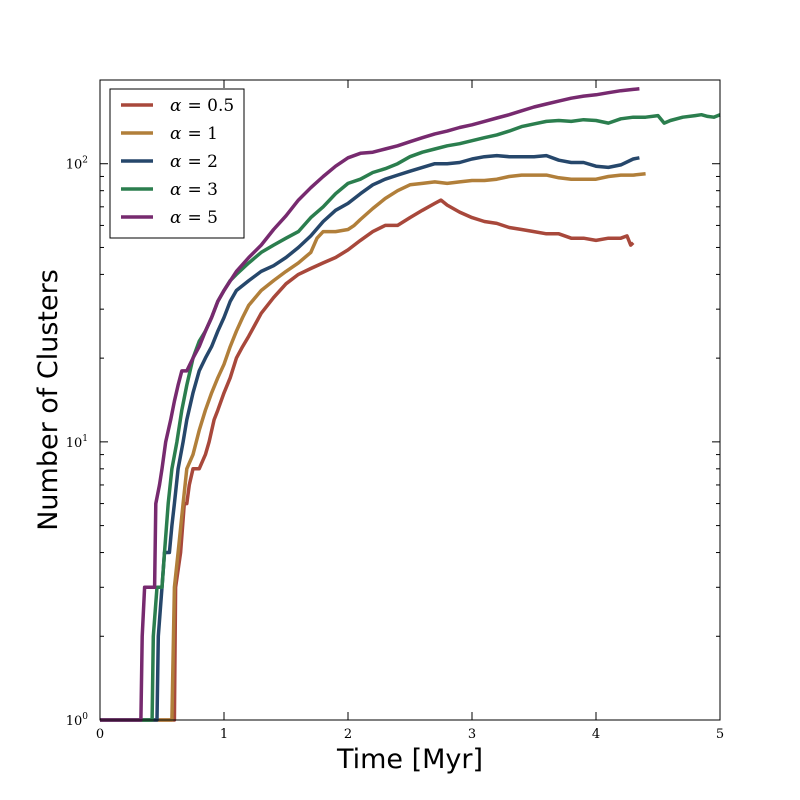 The width and height of the screenshot is (800, 800). Describe the element at coordinates (348, 734) in the screenshot. I see `x-tick-label: 2` at that location.